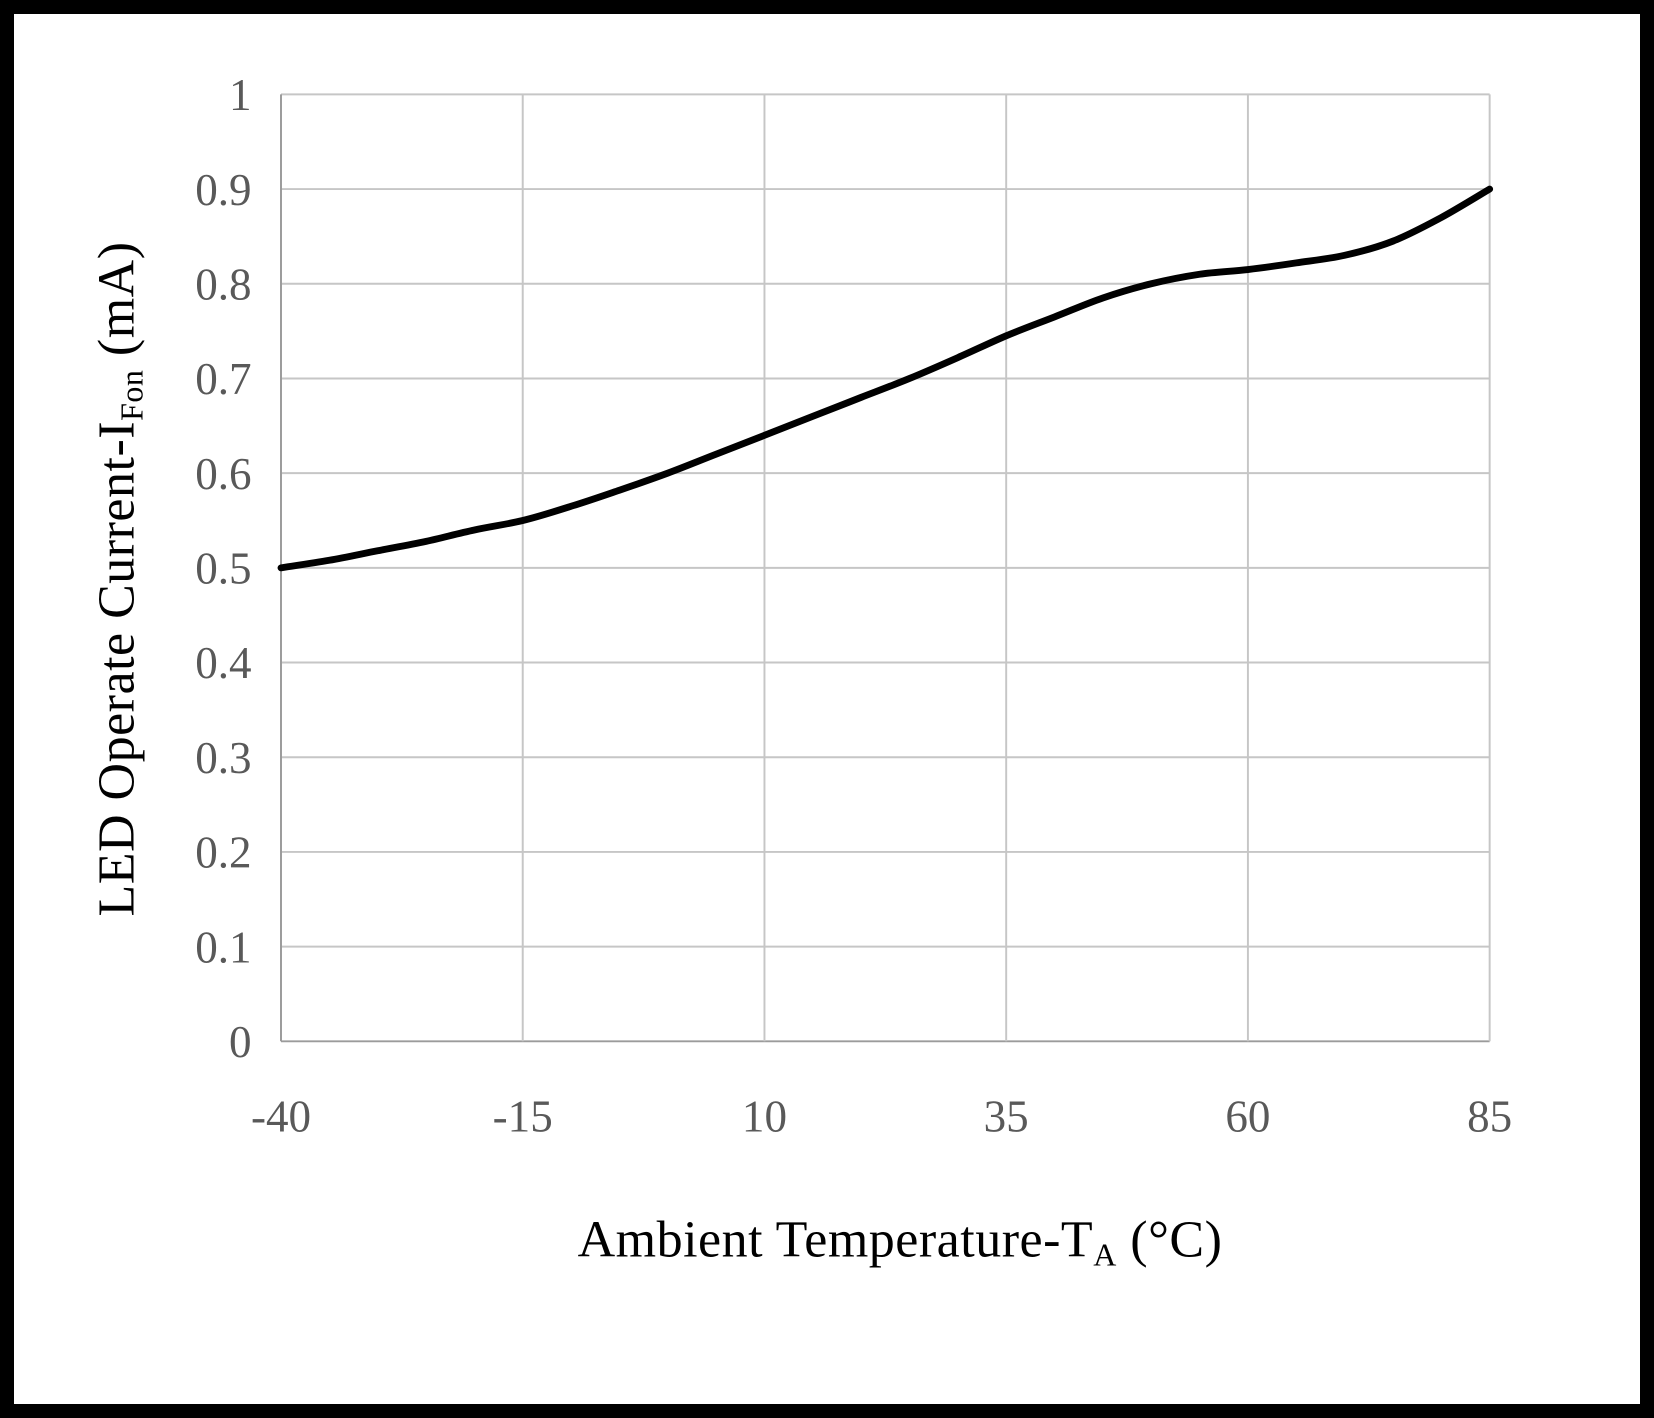 This screenshot has height=1418, width=1654. What do you see at coordinates (131, 395) in the screenshot?
I see `y-axis-title-subscript: Fon` at bounding box center [131, 395].